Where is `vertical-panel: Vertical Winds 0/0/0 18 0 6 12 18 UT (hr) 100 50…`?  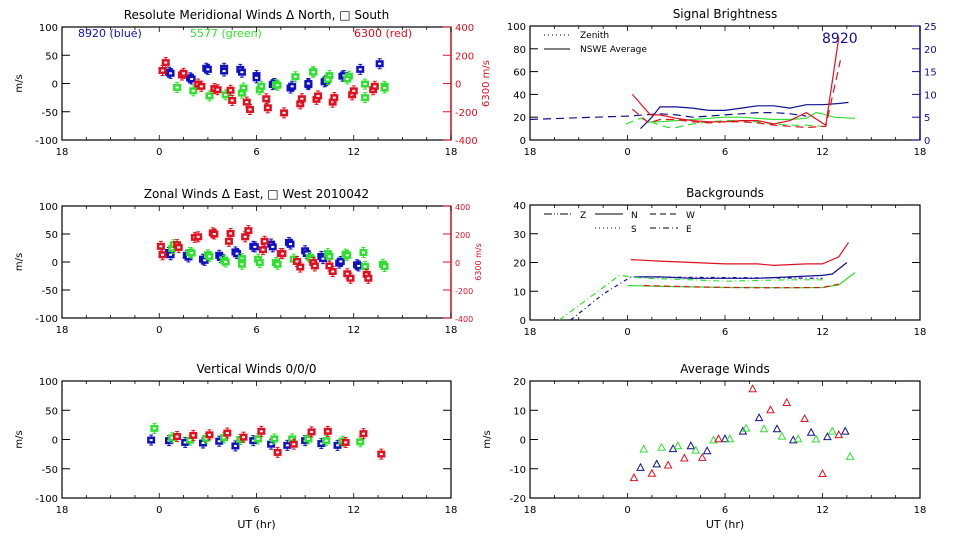 vertical-panel: Vertical Winds 0/0/0 18 0 6 12 18 UT (hr) 100 50… is located at coordinates (235, 446).